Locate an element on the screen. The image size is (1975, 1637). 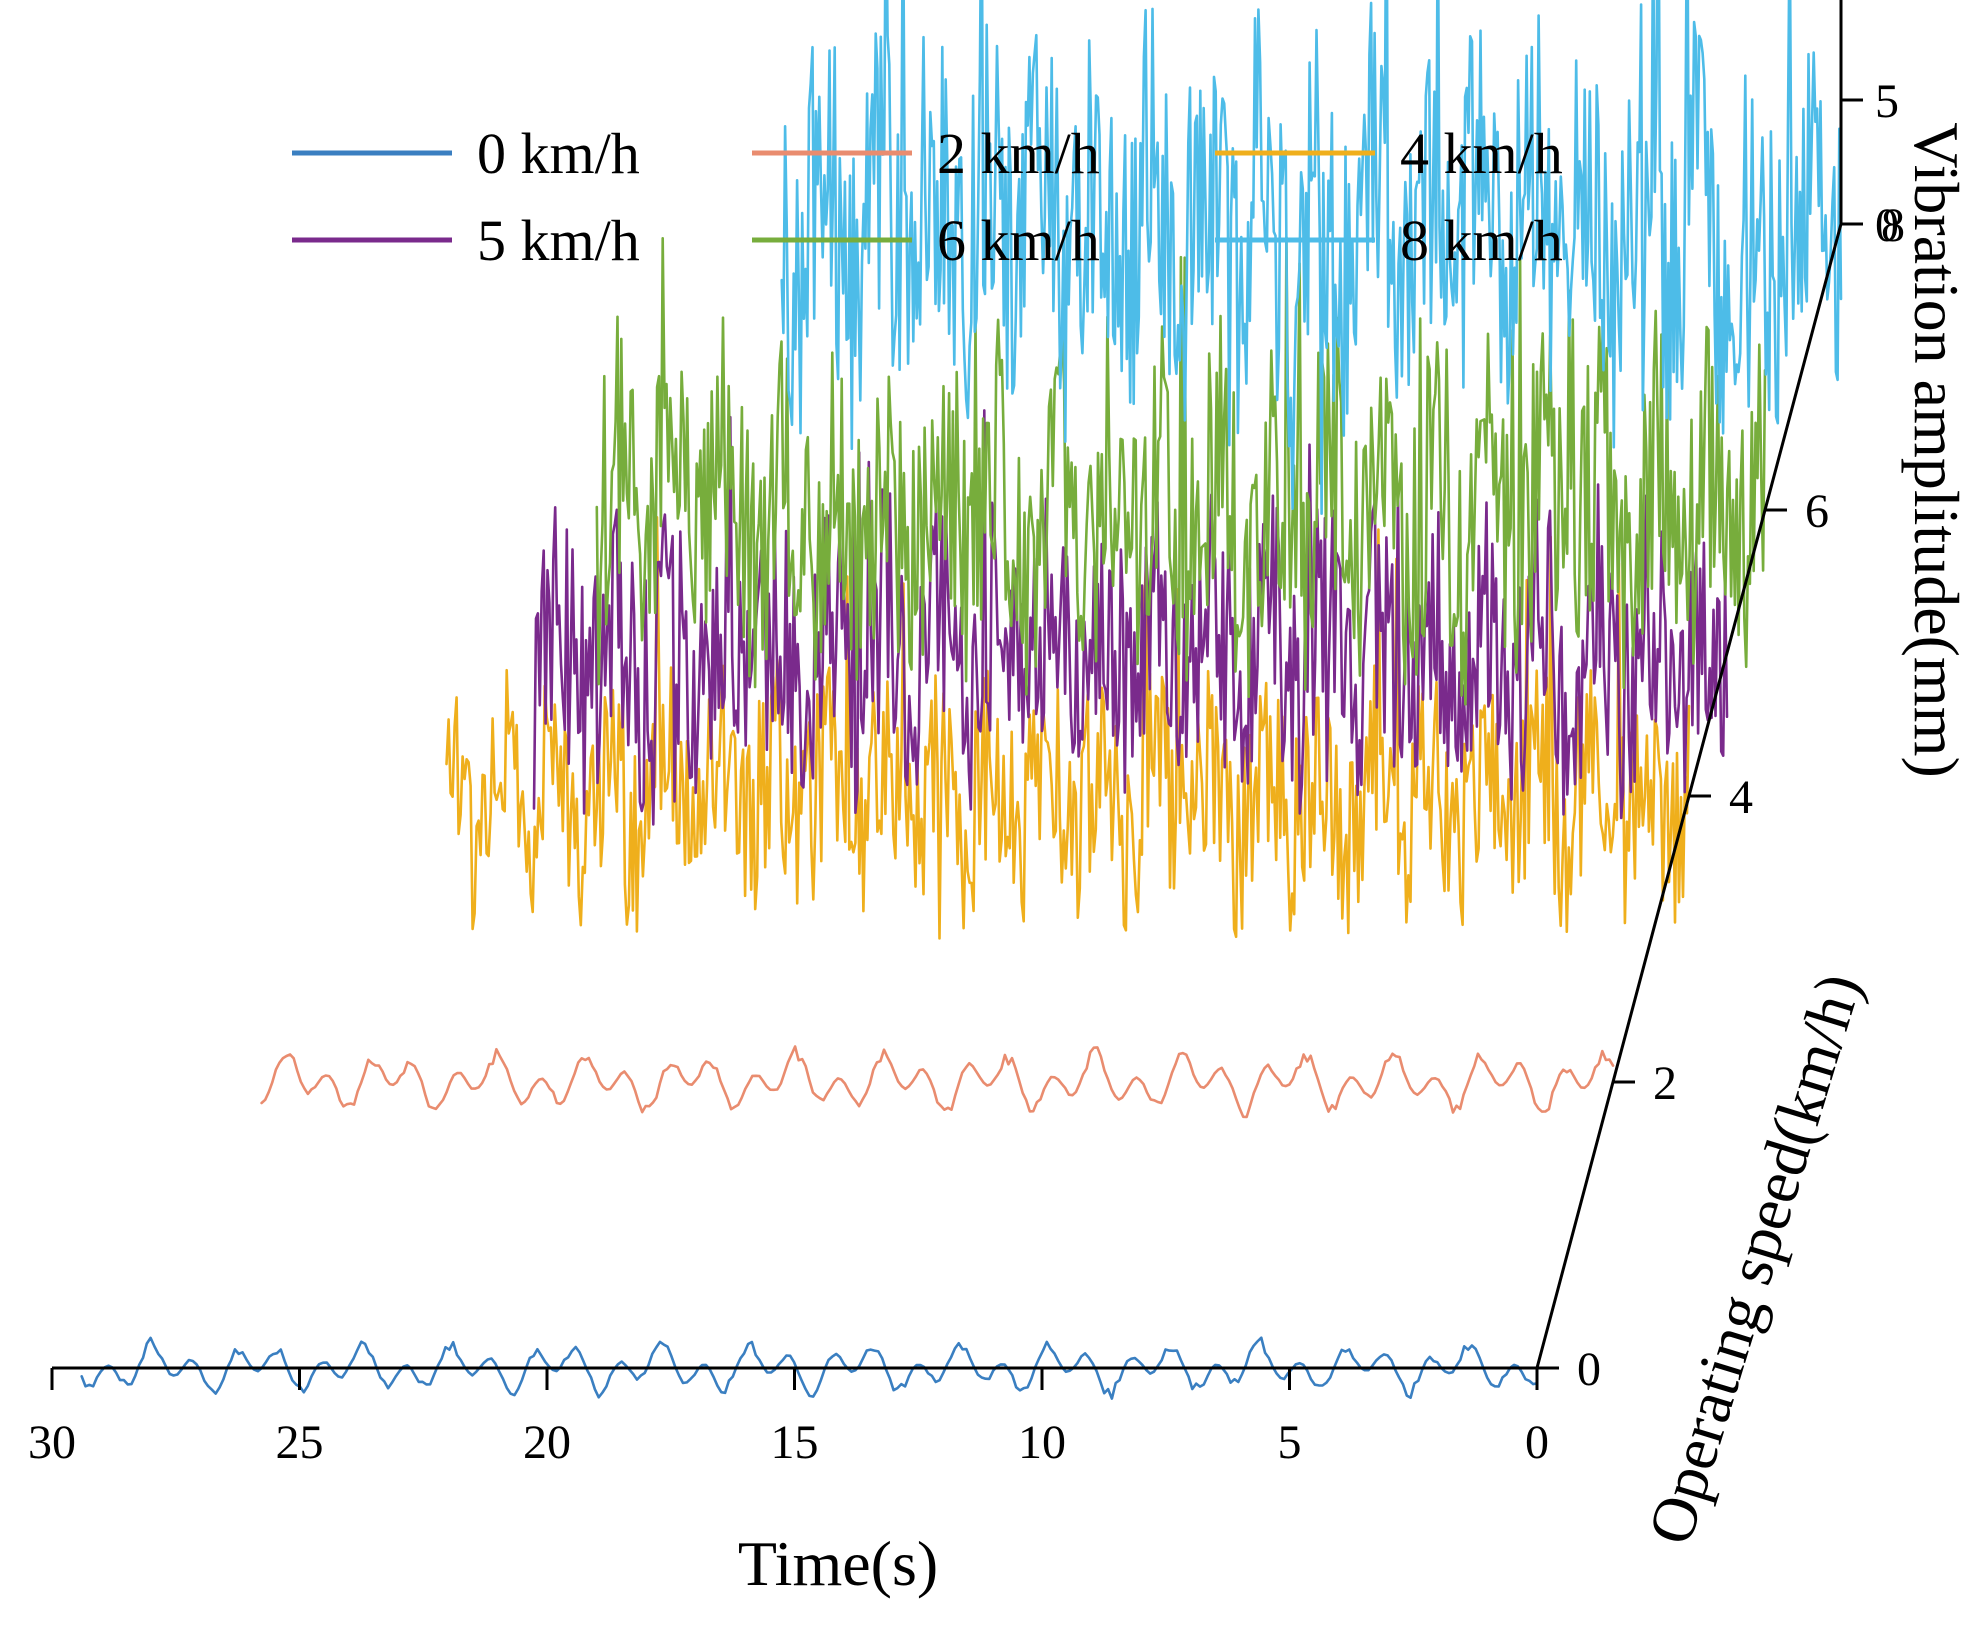
y-tick-label-4: 4 is located at coordinates (1741, 797).